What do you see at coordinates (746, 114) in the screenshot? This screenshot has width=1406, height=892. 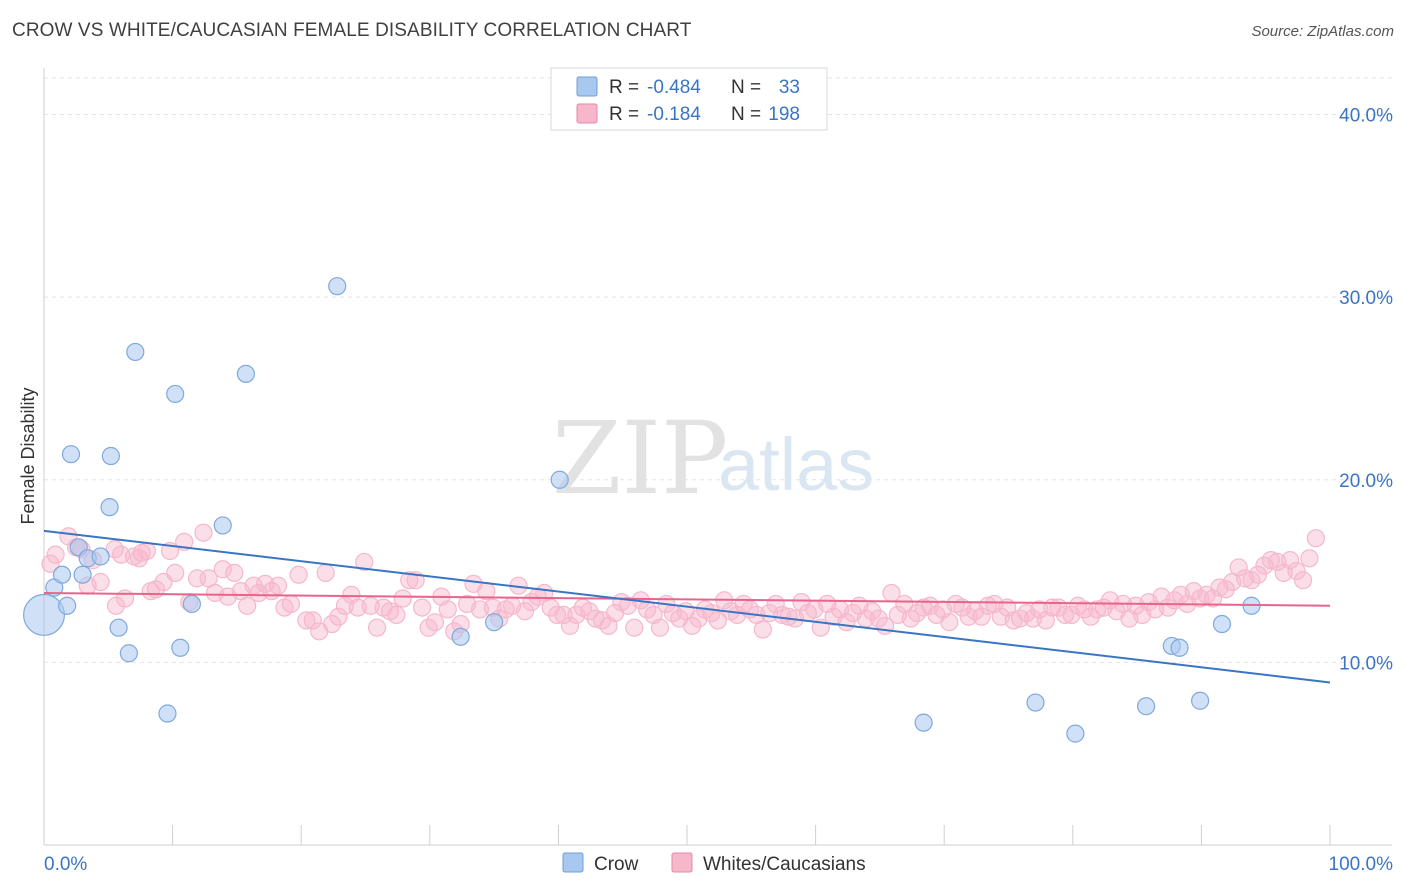 I see `legend-n-label-white: N =` at bounding box center [746, 114].